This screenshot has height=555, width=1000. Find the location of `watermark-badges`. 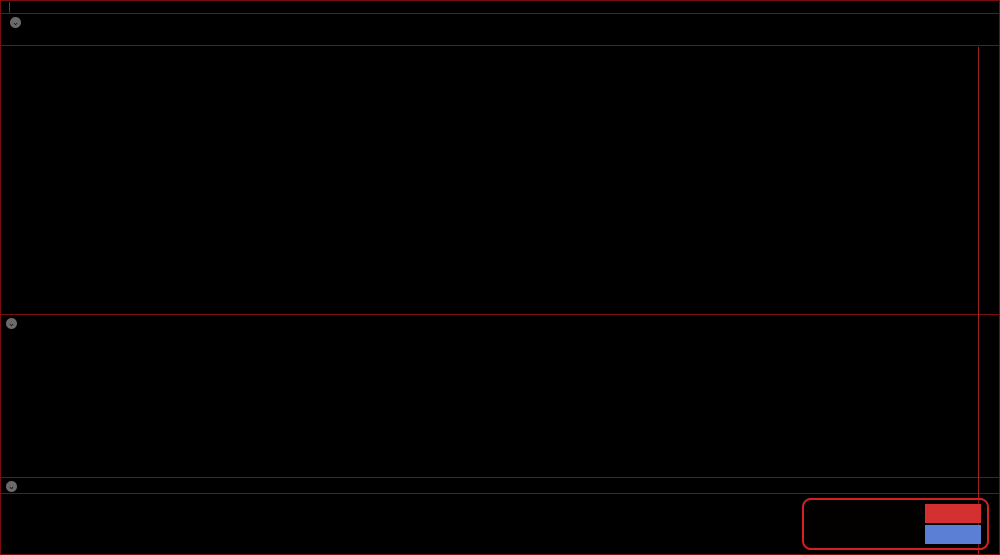

watermark-badges is located at coordinates (953, 524).